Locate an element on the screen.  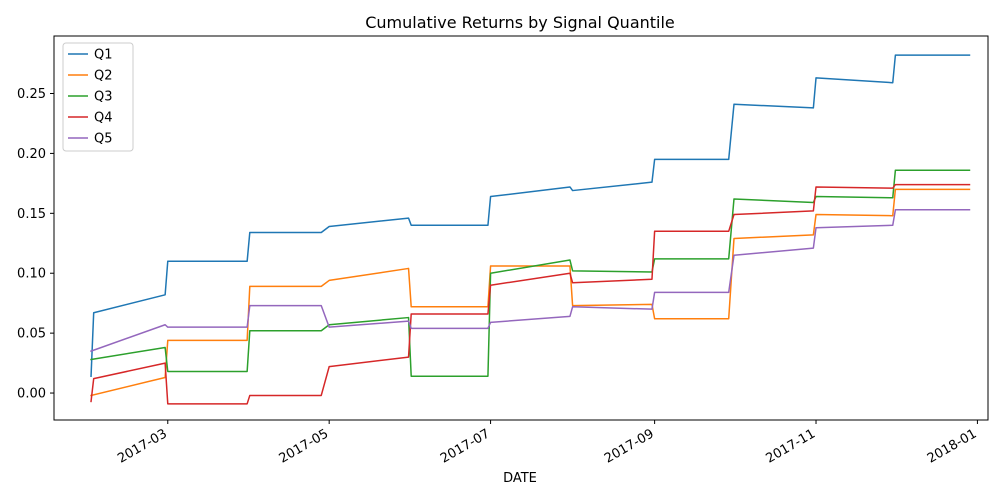
legend-label-q4: Q4 is located at coordinates (103, 118).